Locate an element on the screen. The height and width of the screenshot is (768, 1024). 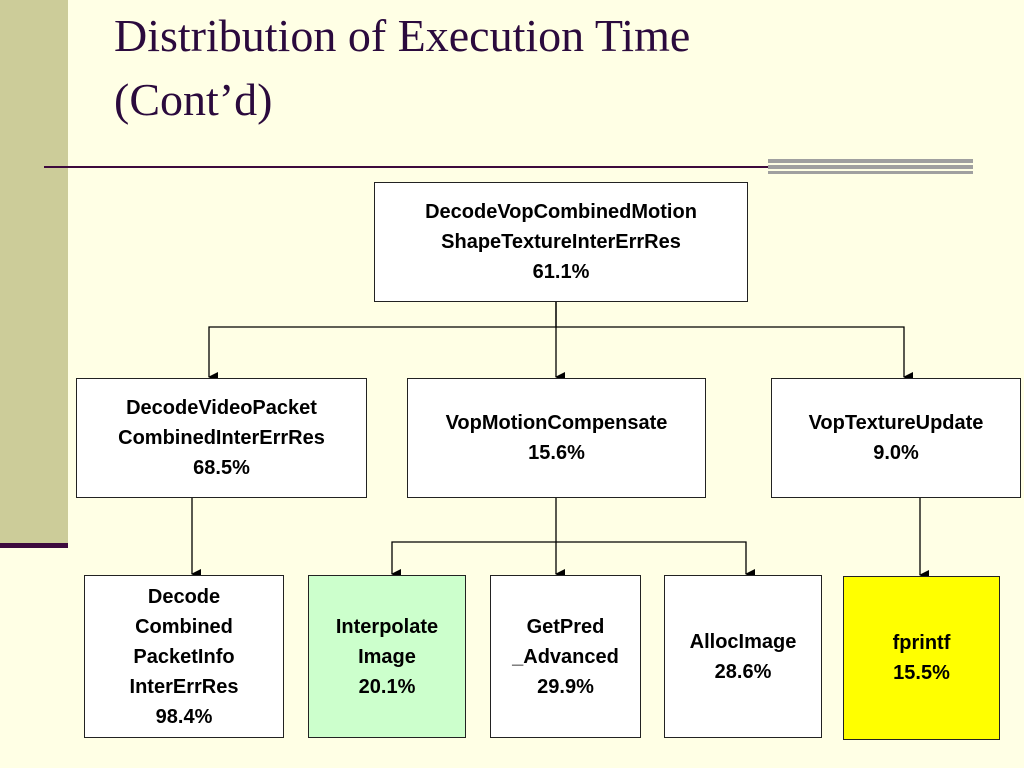
node-label: fprintf is located at coordinates (921, 643).